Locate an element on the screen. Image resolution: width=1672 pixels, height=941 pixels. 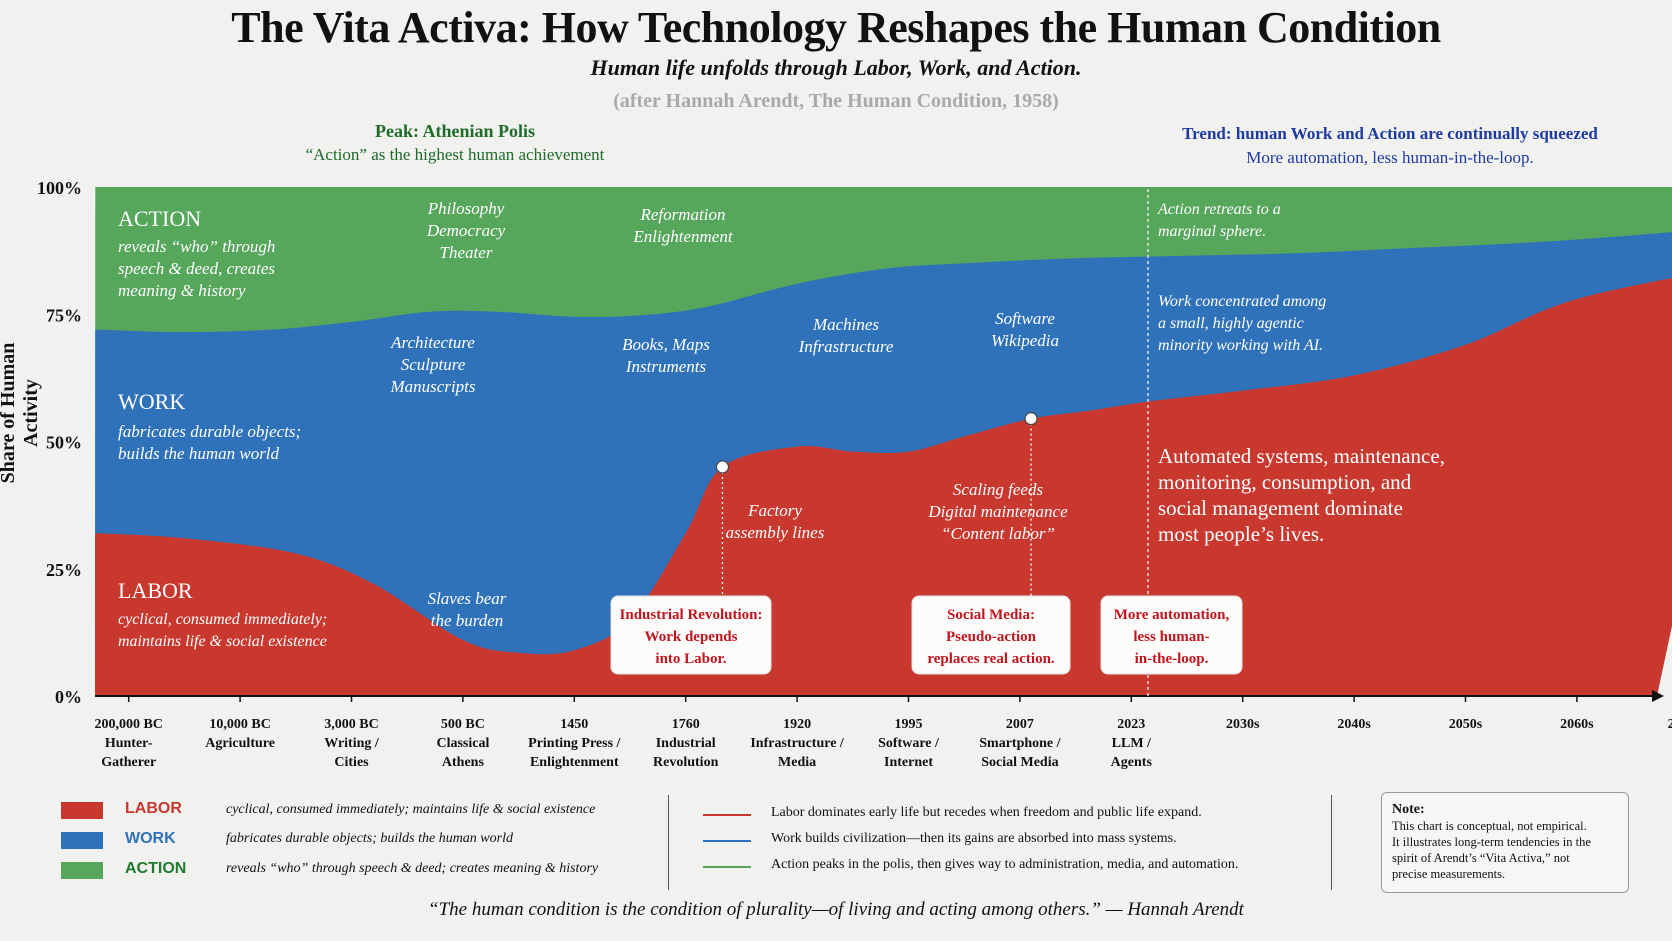
callout-text-line: Pseudo-action is located at coordinates (991, 637).